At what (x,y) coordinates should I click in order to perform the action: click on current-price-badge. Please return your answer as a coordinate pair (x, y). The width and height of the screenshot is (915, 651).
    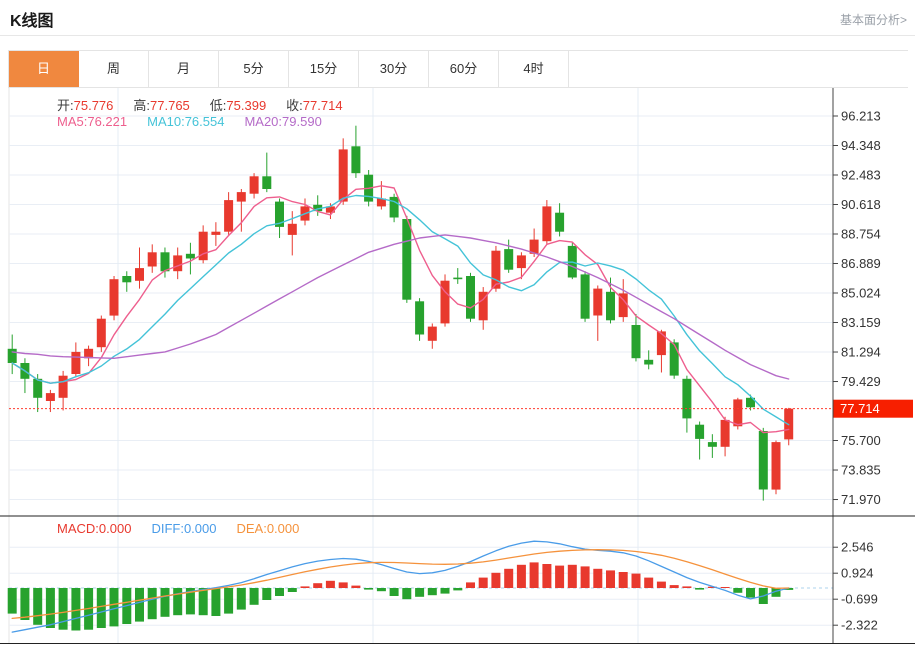
    Looking at the image, I should click on (873, 408).